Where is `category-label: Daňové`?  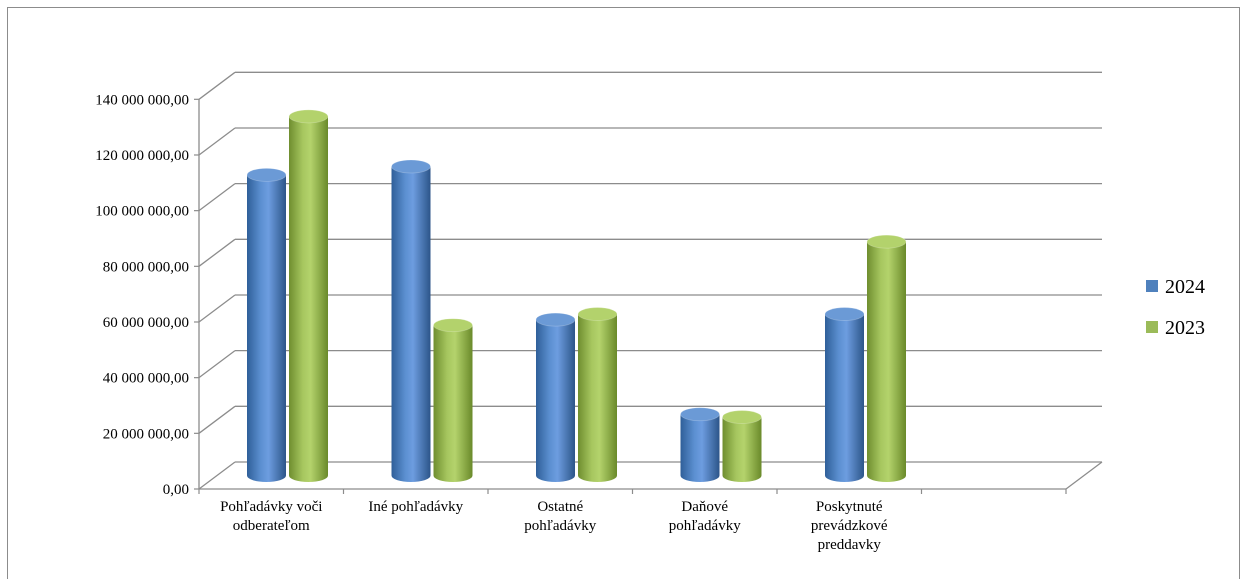
category-label: Daňové is located at coordinates (704, 507).